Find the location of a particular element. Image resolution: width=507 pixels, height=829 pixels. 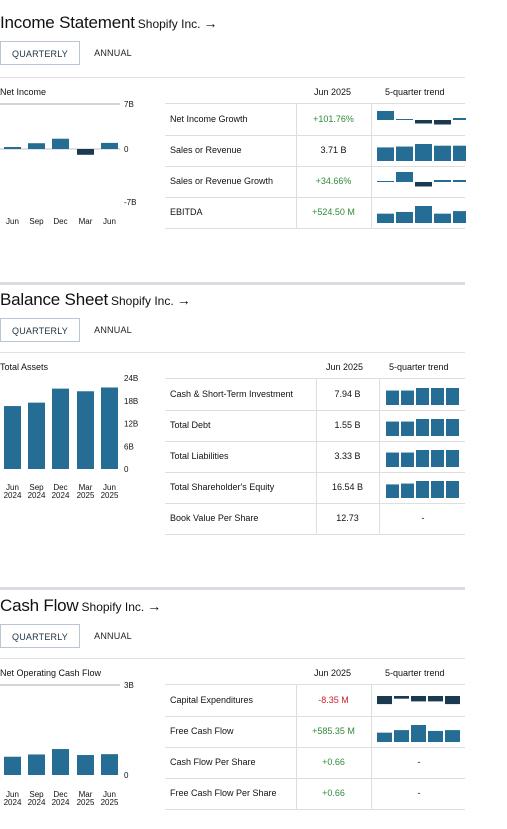

table-row: Book Value Per Share 12.73 - is located at coordinates (315, 519).